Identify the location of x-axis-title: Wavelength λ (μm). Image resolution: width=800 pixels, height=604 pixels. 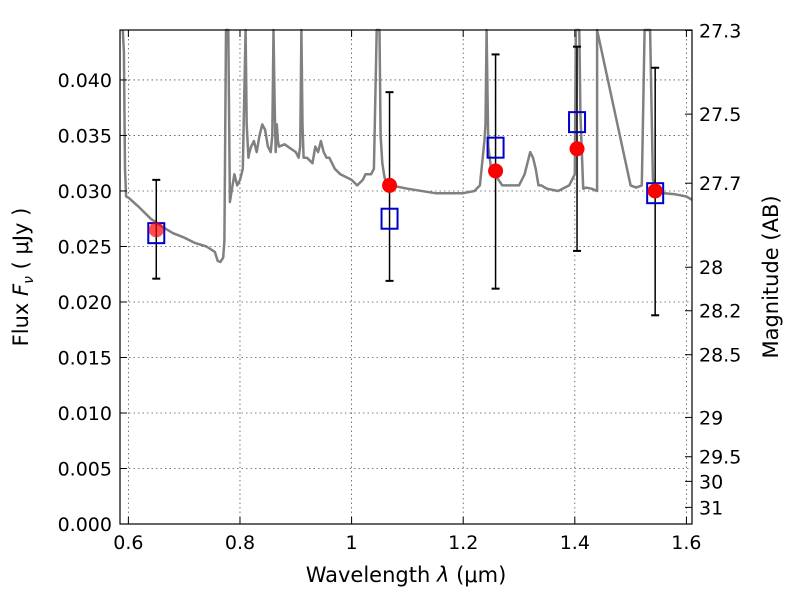
(406, 575).